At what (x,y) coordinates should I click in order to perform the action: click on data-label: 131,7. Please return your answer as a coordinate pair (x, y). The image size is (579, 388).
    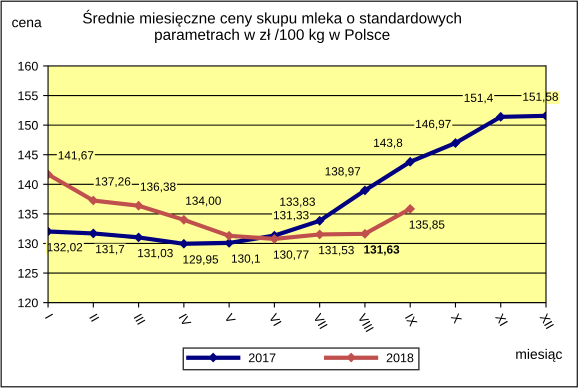
    Looking at the image, I should click on (110, 249).